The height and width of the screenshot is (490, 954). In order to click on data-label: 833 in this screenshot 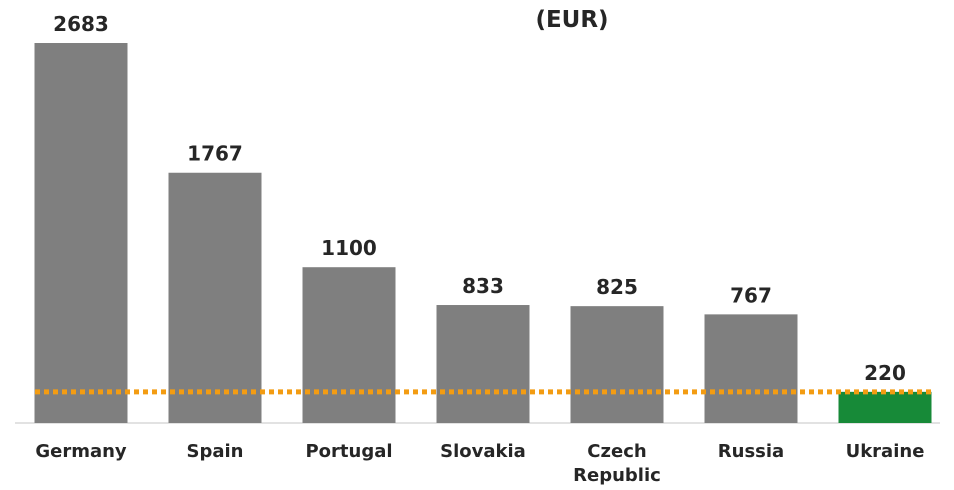, I will do `click(483, 286)`.